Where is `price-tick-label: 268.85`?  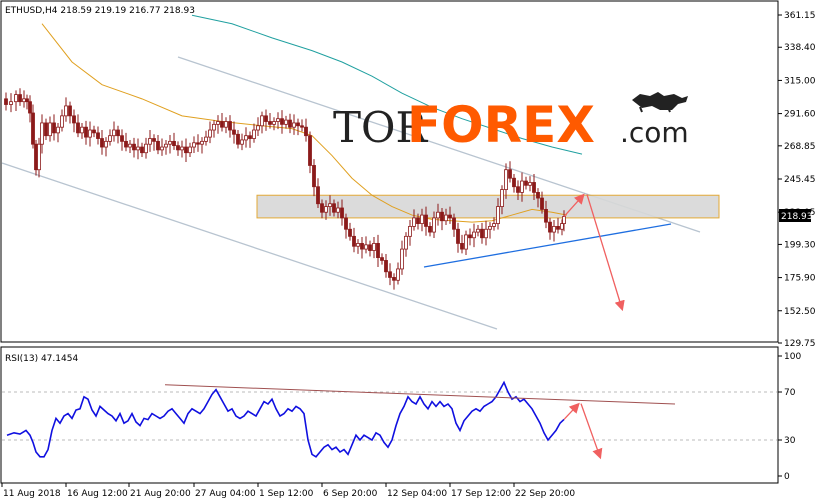
price-tick-label: 268.85 is located at coordinates (800, 147).